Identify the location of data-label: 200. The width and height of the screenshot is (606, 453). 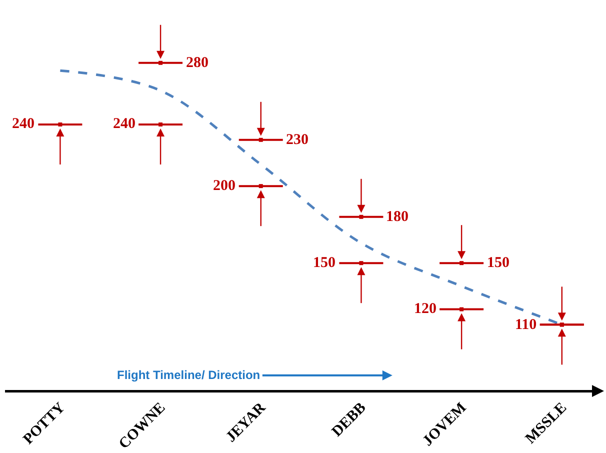
(224, 186).